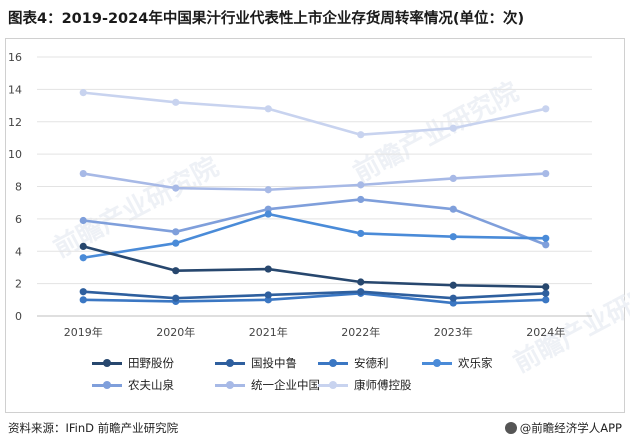 This screenshot has width=630, height=447. I want to click on y-tick-label: 16, so click(15, 57).